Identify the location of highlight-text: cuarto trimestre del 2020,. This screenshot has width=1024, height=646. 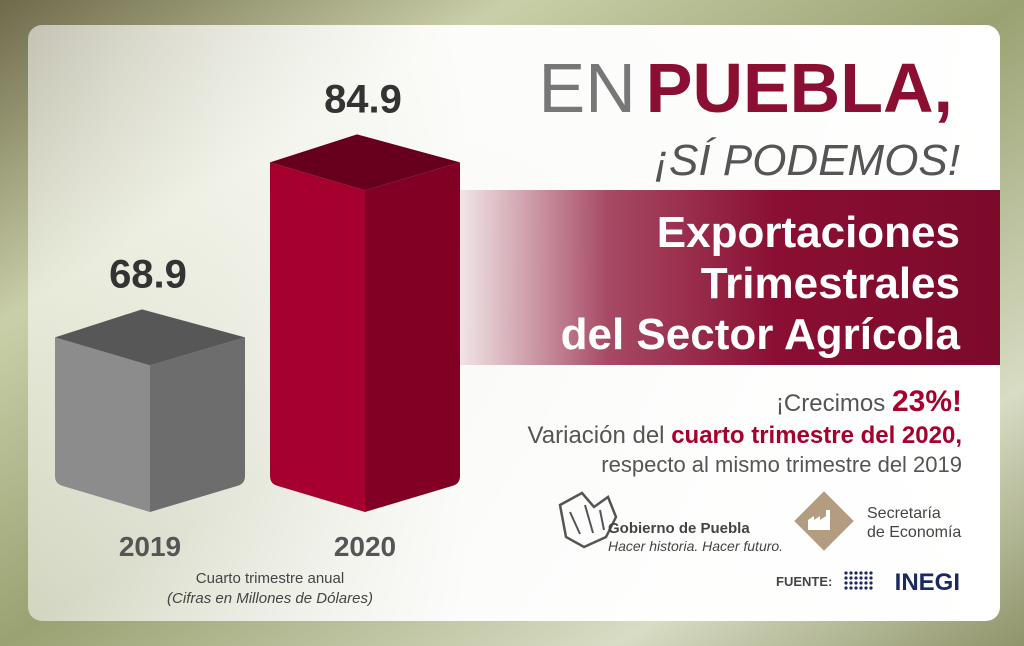
(816, 435).